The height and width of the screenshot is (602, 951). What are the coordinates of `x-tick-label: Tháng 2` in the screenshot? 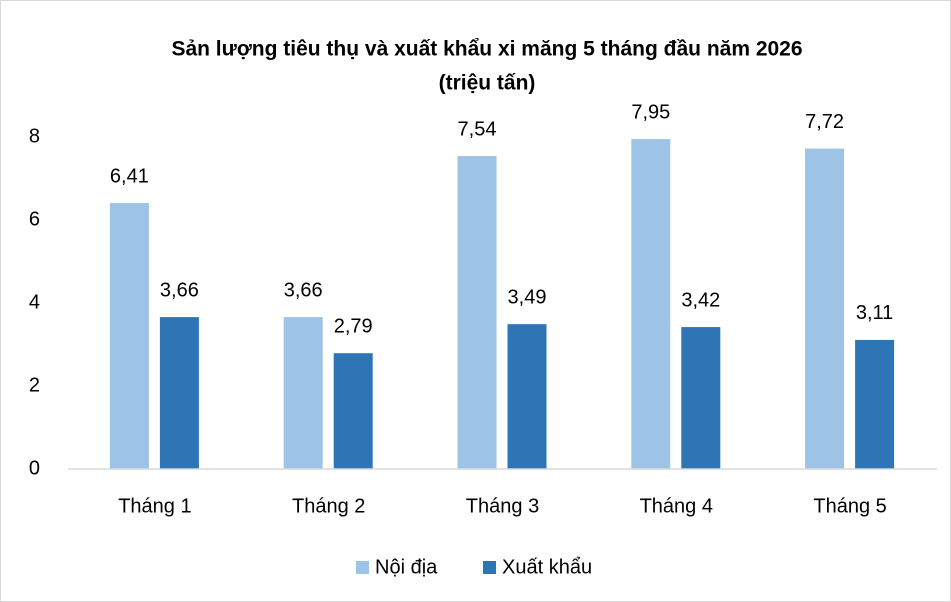 It's located at (328, 506).